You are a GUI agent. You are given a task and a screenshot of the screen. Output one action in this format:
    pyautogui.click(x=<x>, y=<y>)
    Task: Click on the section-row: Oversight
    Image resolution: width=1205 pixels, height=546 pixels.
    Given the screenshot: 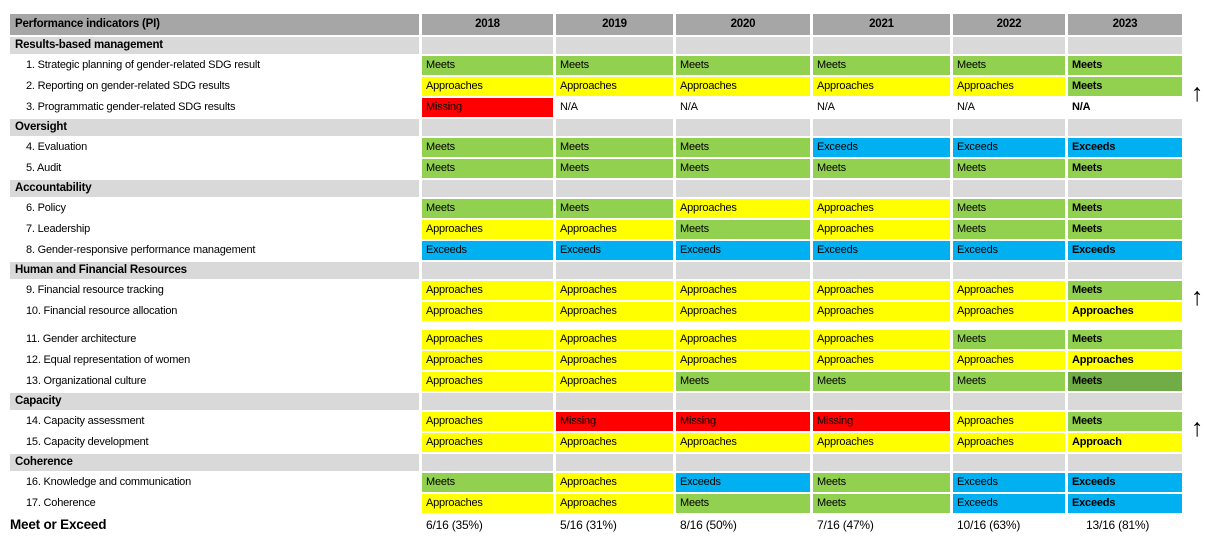 What is the action you would take?
    pyautogui.click(x=596, y=127)
    